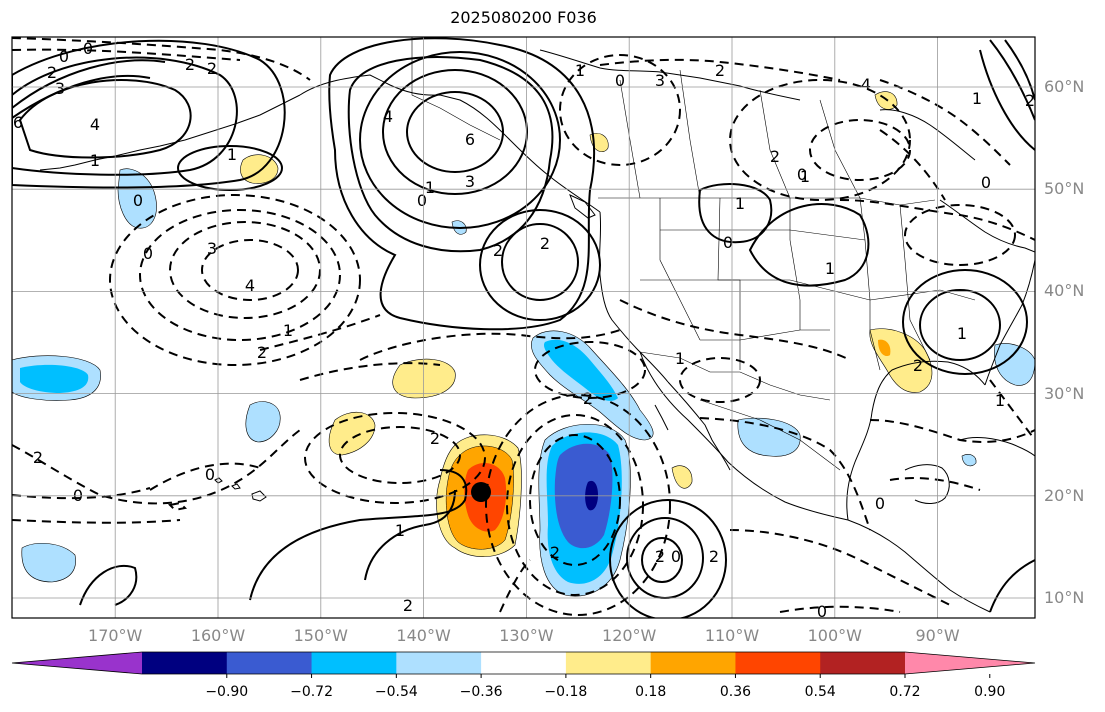  I want to click on coast-cuba, so click(997, 446).